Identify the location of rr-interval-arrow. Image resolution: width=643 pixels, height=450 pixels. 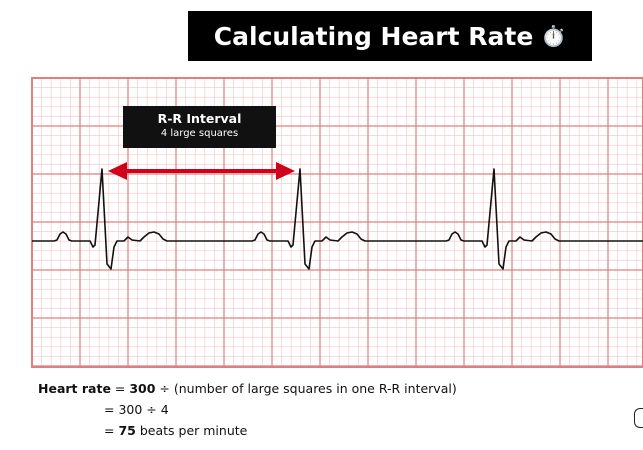
(201, 171).